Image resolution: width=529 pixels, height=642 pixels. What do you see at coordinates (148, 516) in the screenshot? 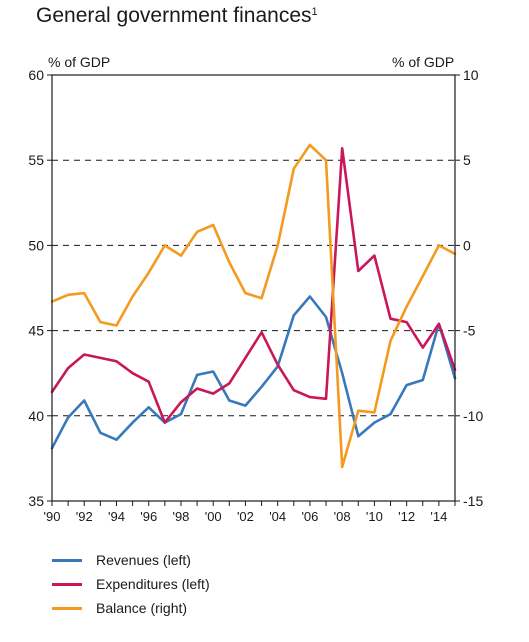
I see `x-tick-label: '96` at bounding box center [148, 516].